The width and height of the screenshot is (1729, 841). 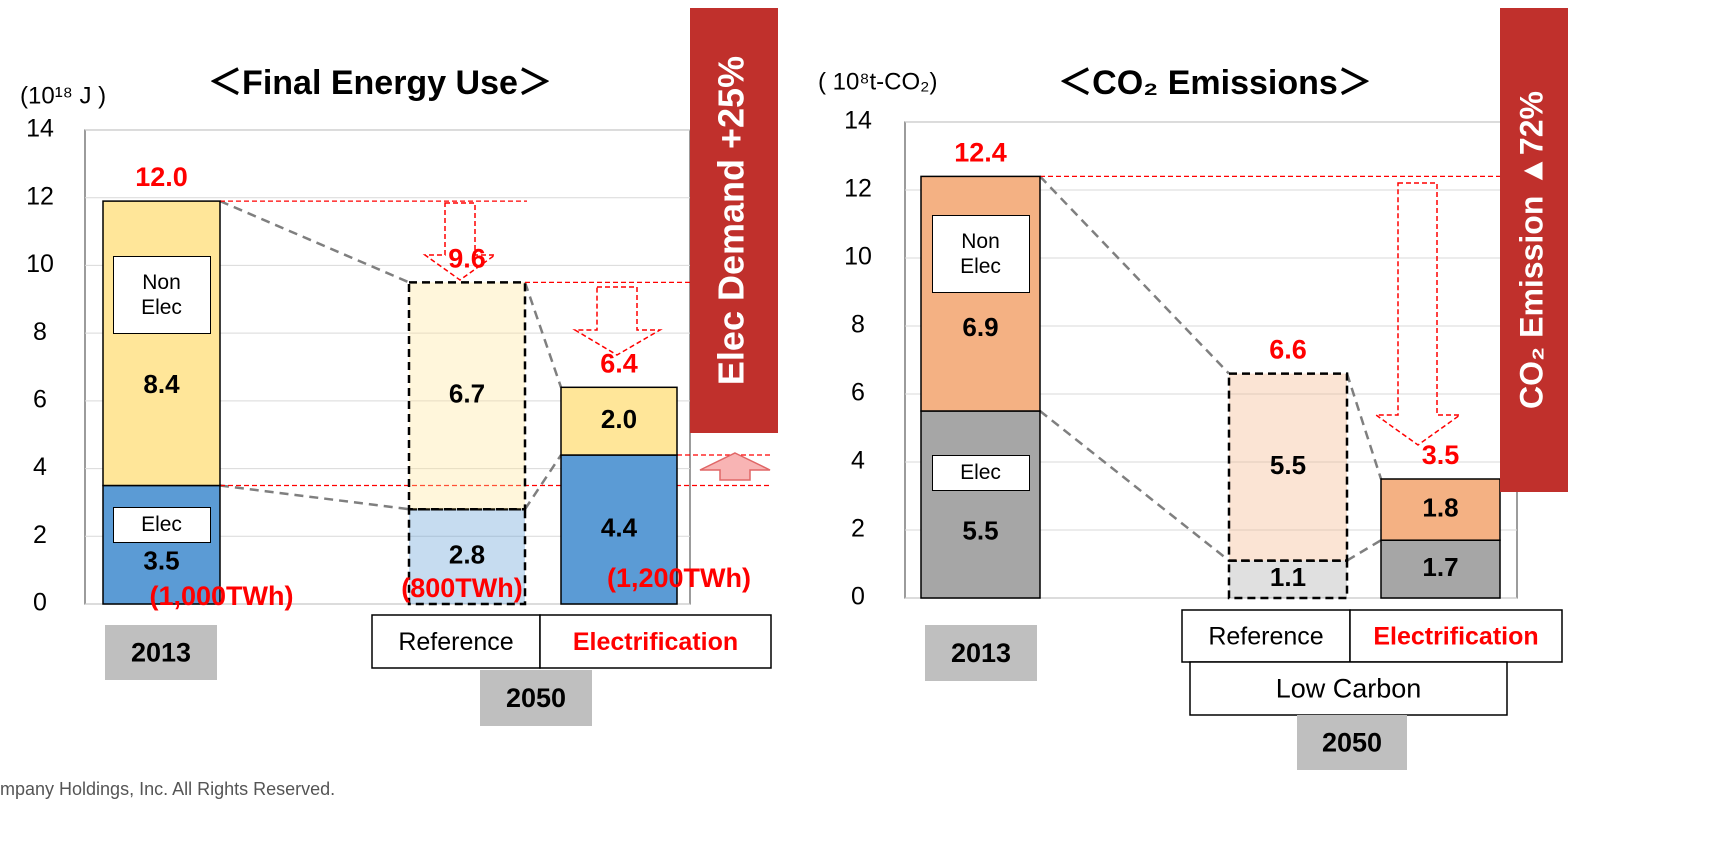 What do you see at coordinates (735, 466) in the screenshot?
I see `up-arrow` at bounding box center [735, 466].